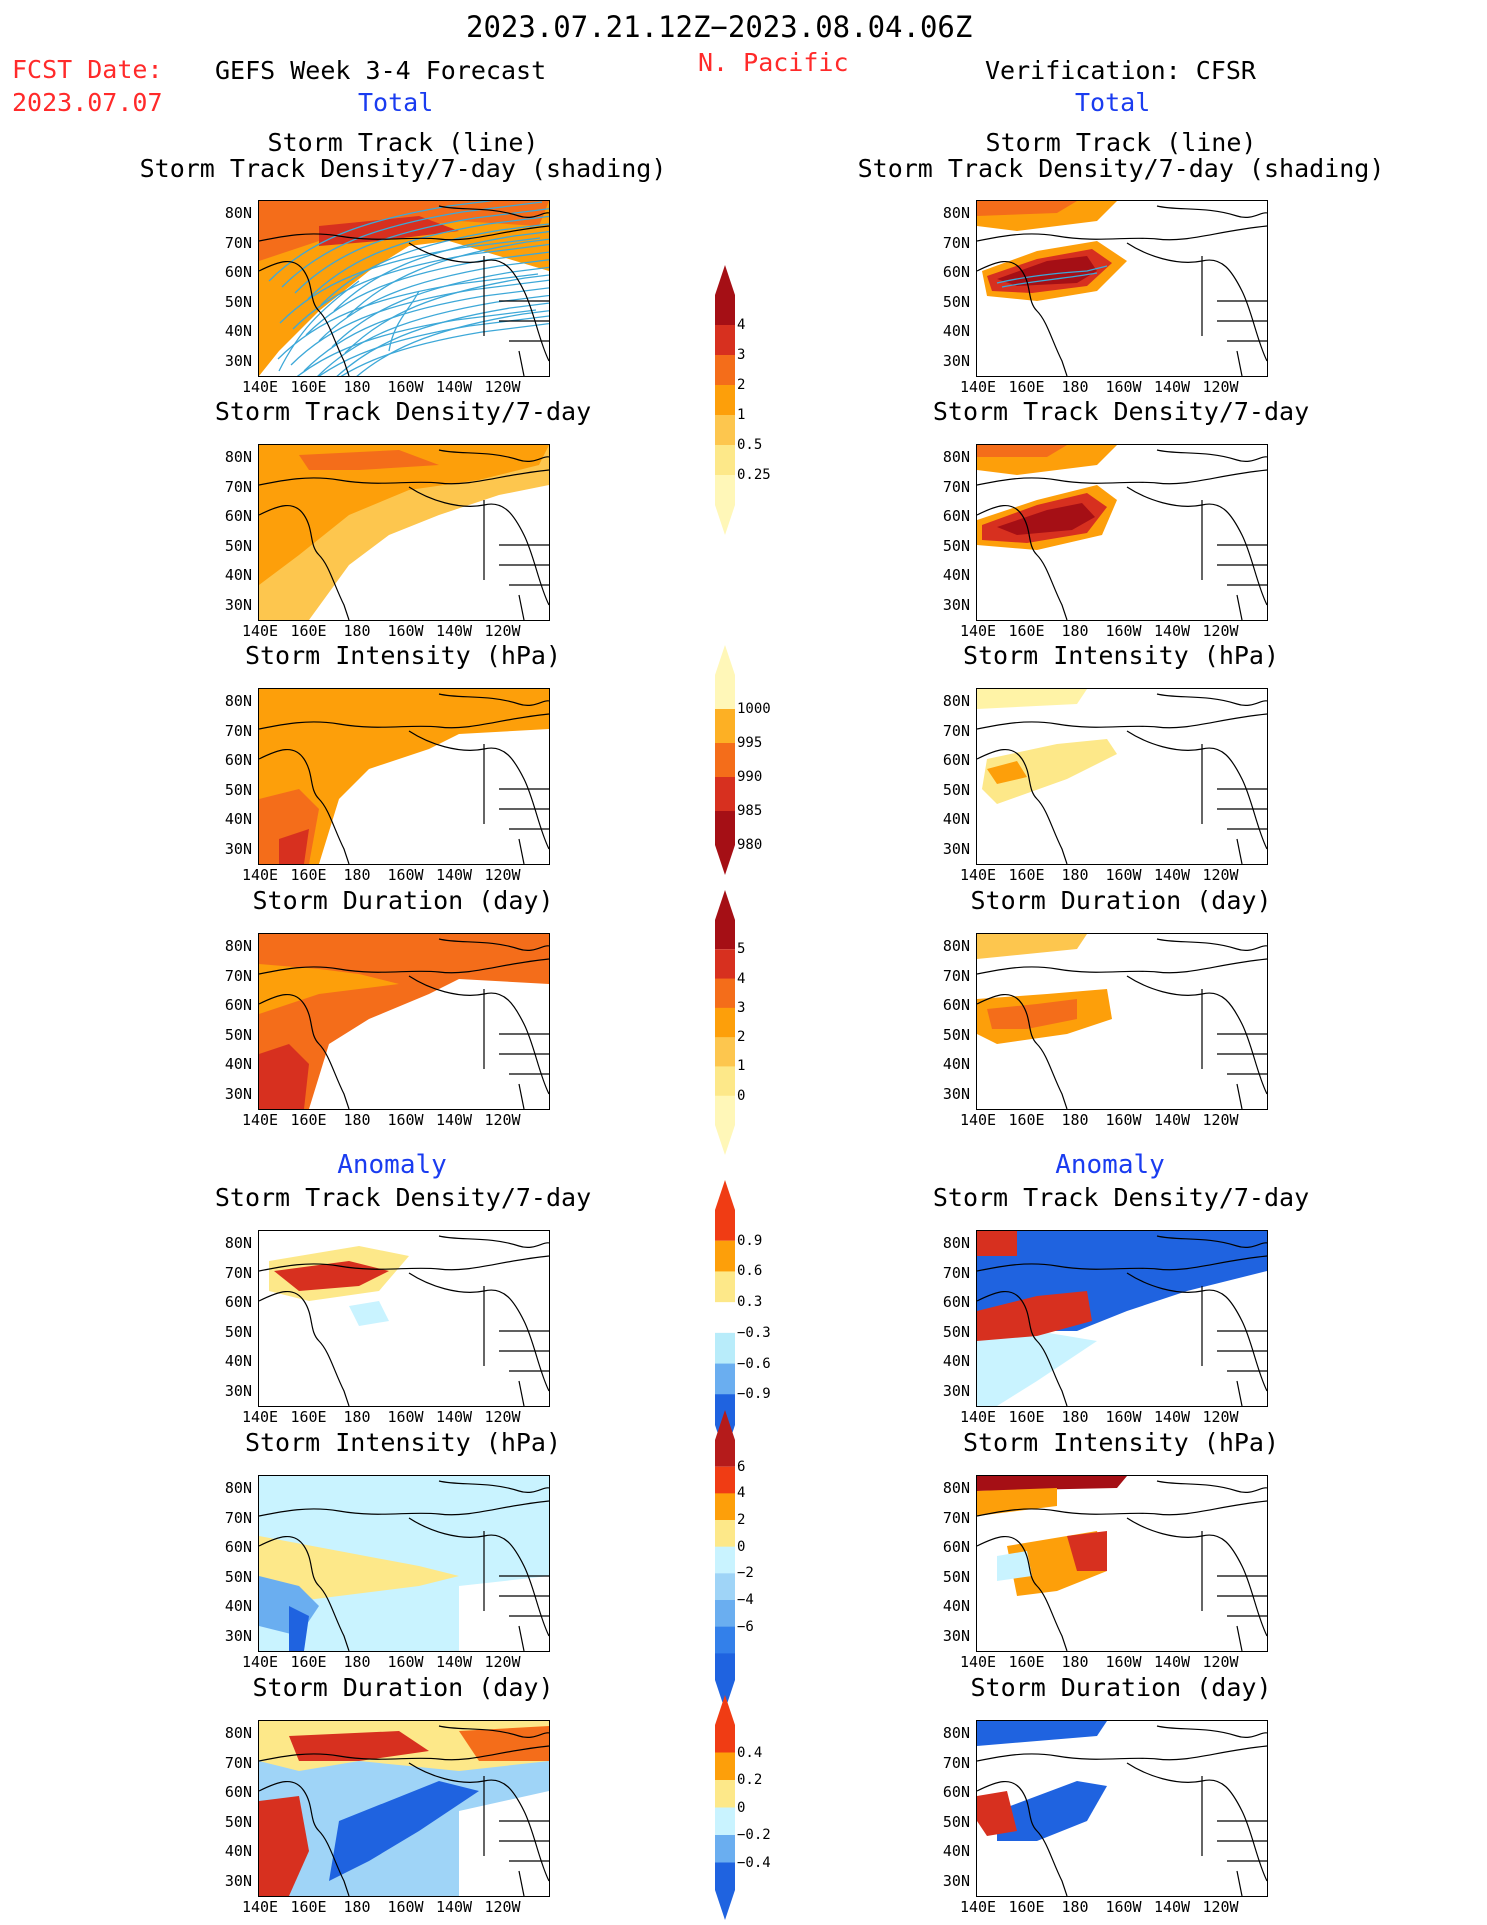 This screenshot has height=1925, width=1487. What do you see at coordinates (1110, 1165) in the screenshot?
I see `anomaly-right-label: Anomaly` at bounding box center [1110, 1165].